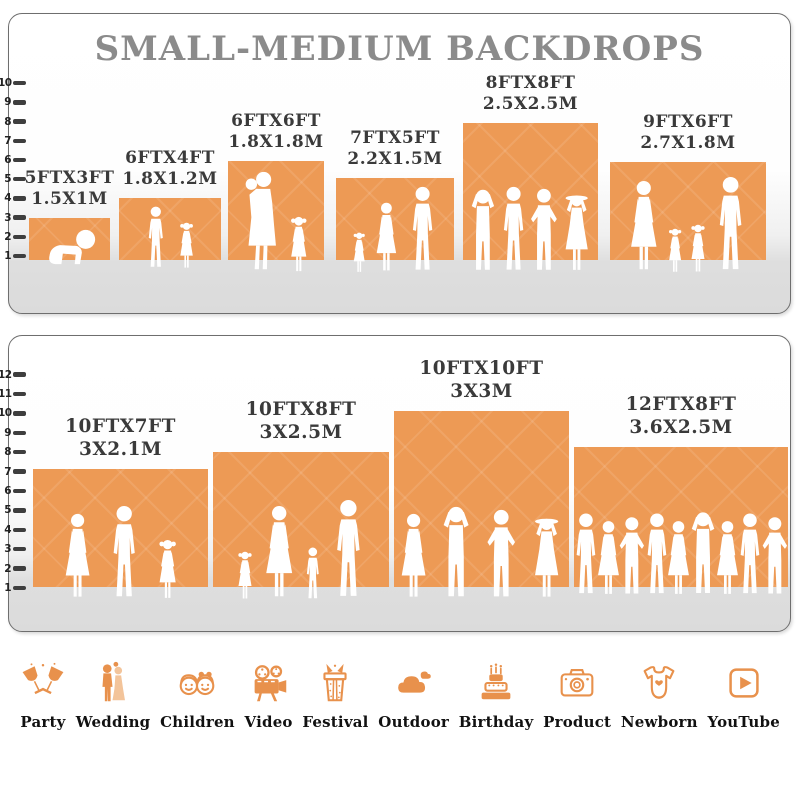  I want to click on size-feet: 9FTX6FT, so click(688, 121).